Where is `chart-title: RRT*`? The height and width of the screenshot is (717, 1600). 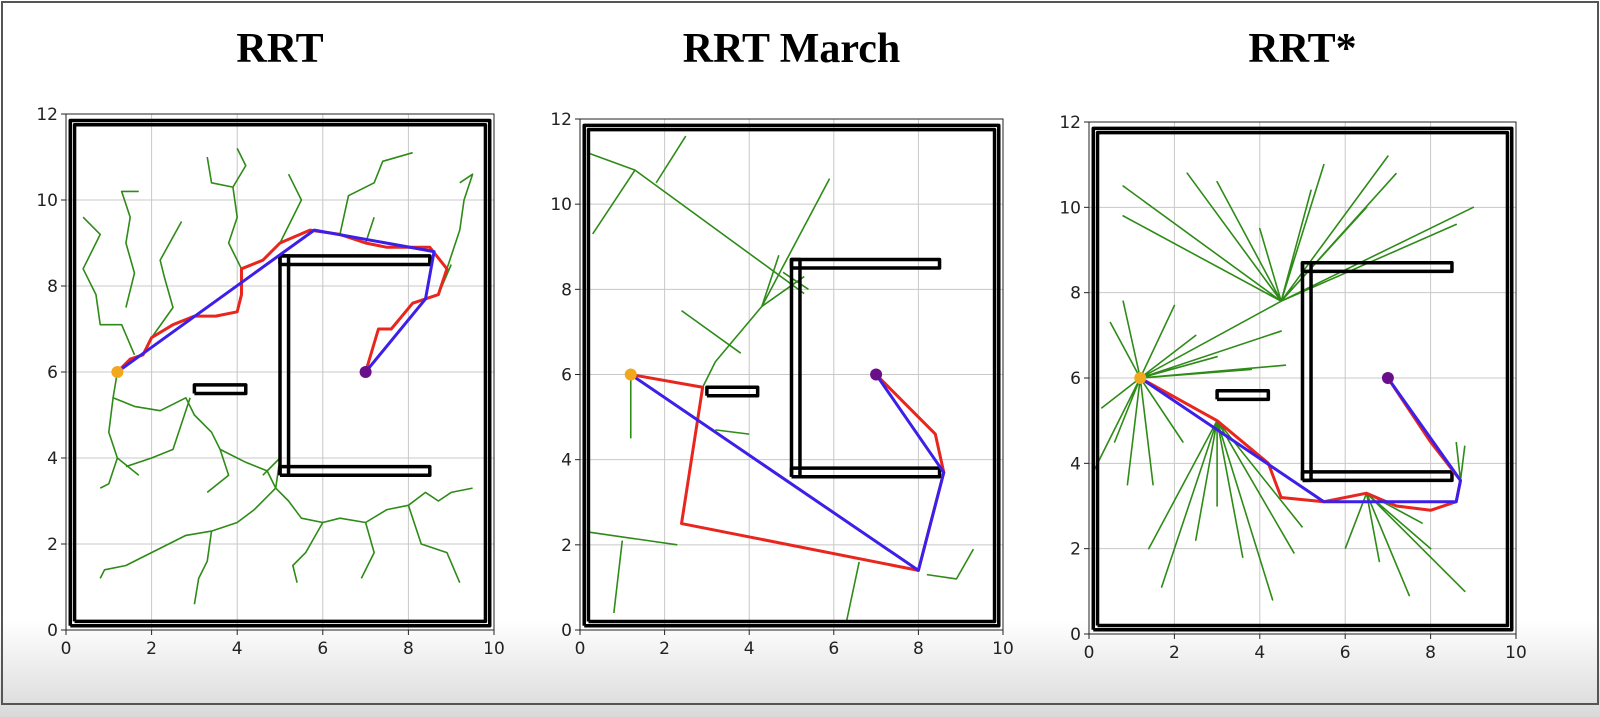
chart-title: RRT* is located at coordinates (1302, 49).